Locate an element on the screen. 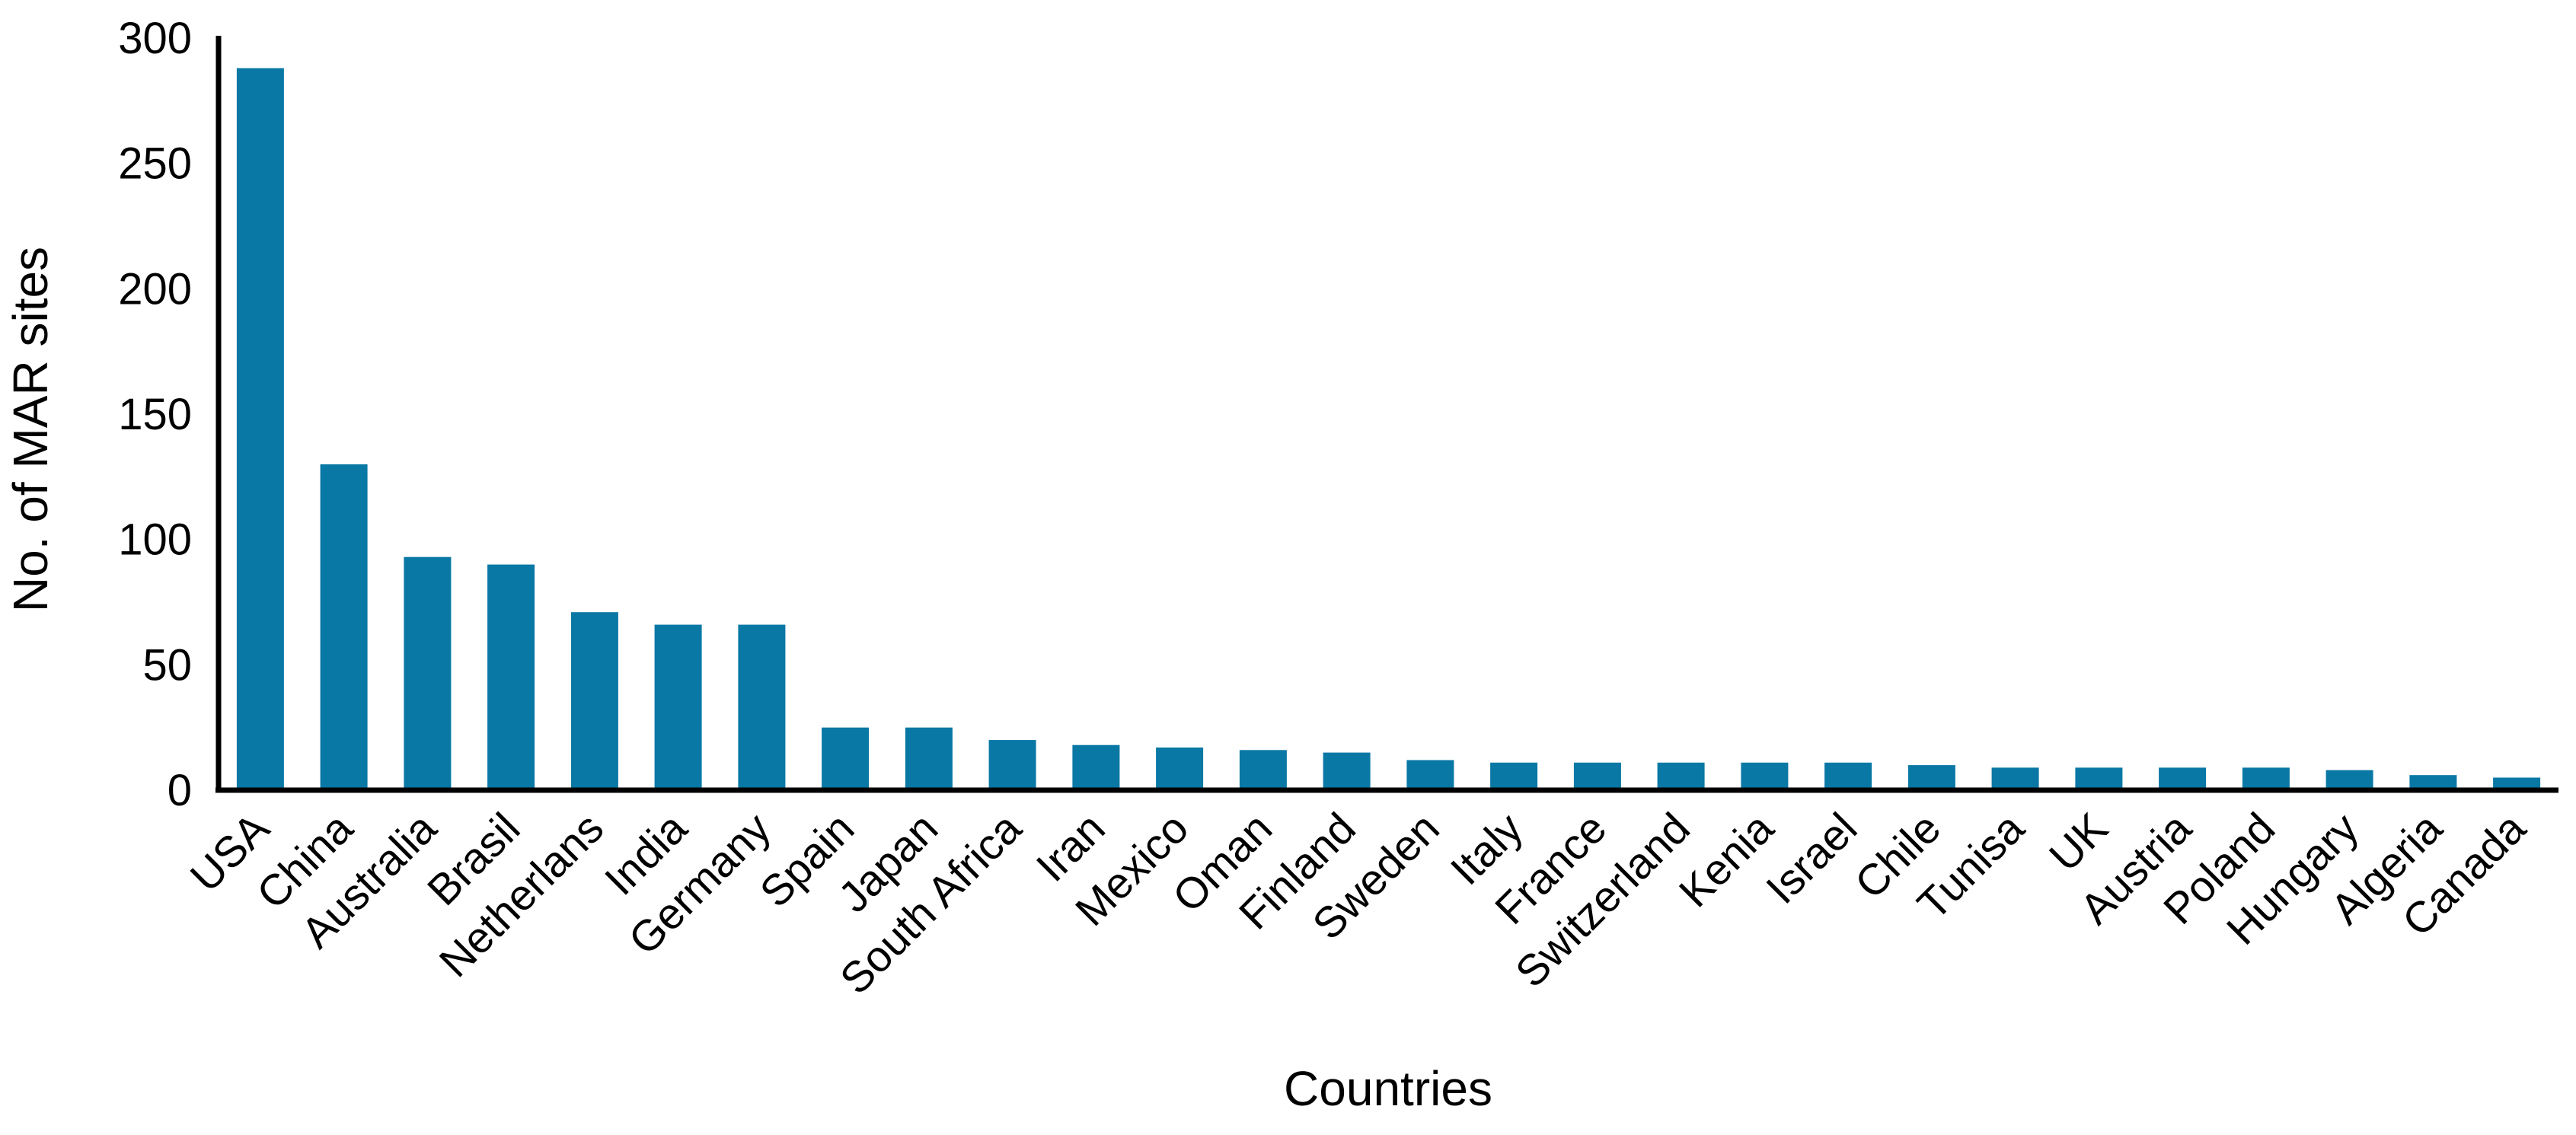  bar-algeria is located at coordinates (2433, 782).